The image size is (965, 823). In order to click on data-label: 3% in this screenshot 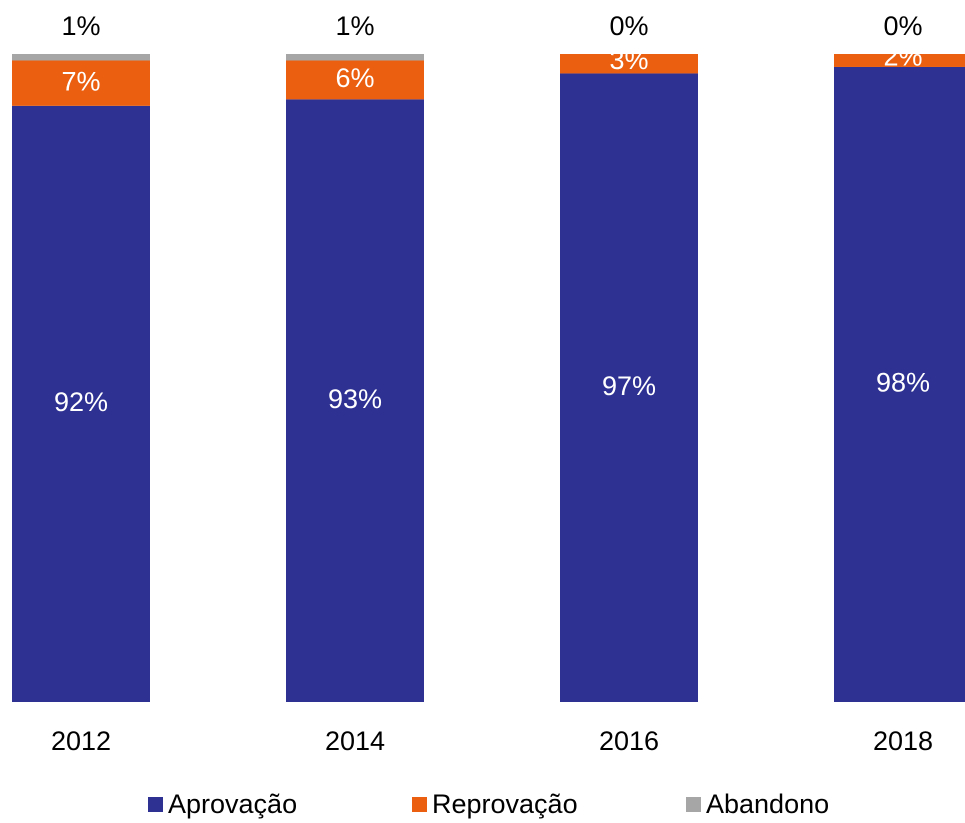, I will do `click(628, 60)`.